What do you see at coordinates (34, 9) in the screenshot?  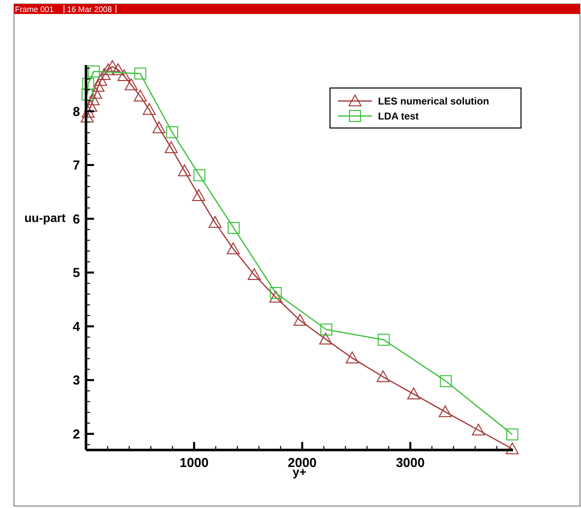 I see `text: Frame 001` at bounding box center [34, 9].